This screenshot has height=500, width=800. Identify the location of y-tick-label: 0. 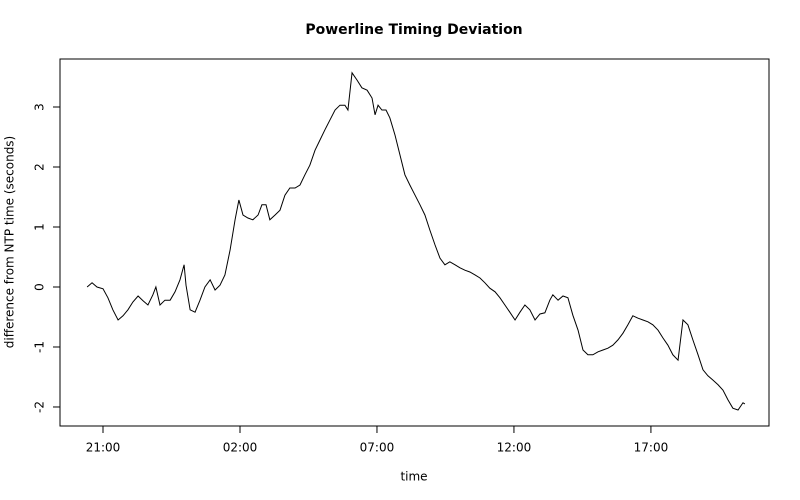
(40, 287).